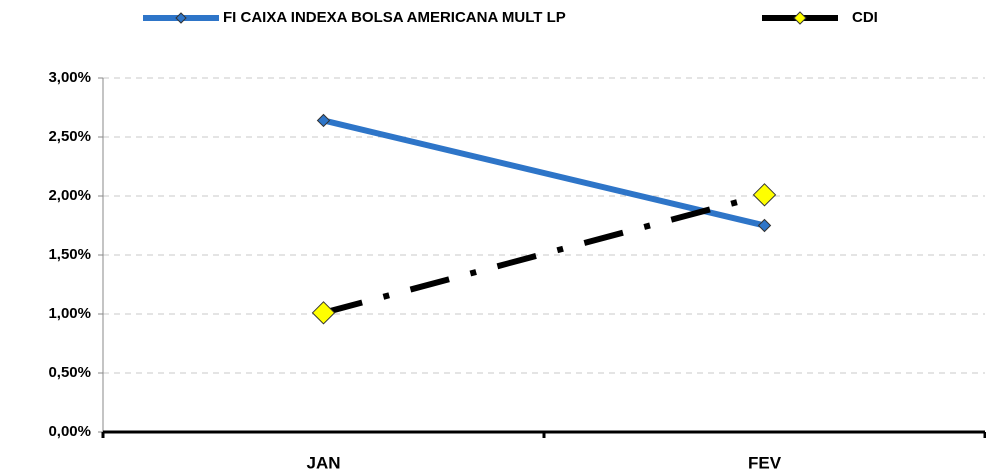 The width and height of the screenshot is (986, 476). What do you see at coordinates (69, 254) in the screenshot?
I see `y-tick-label: 1,50%` at bounding box center [69, 254].